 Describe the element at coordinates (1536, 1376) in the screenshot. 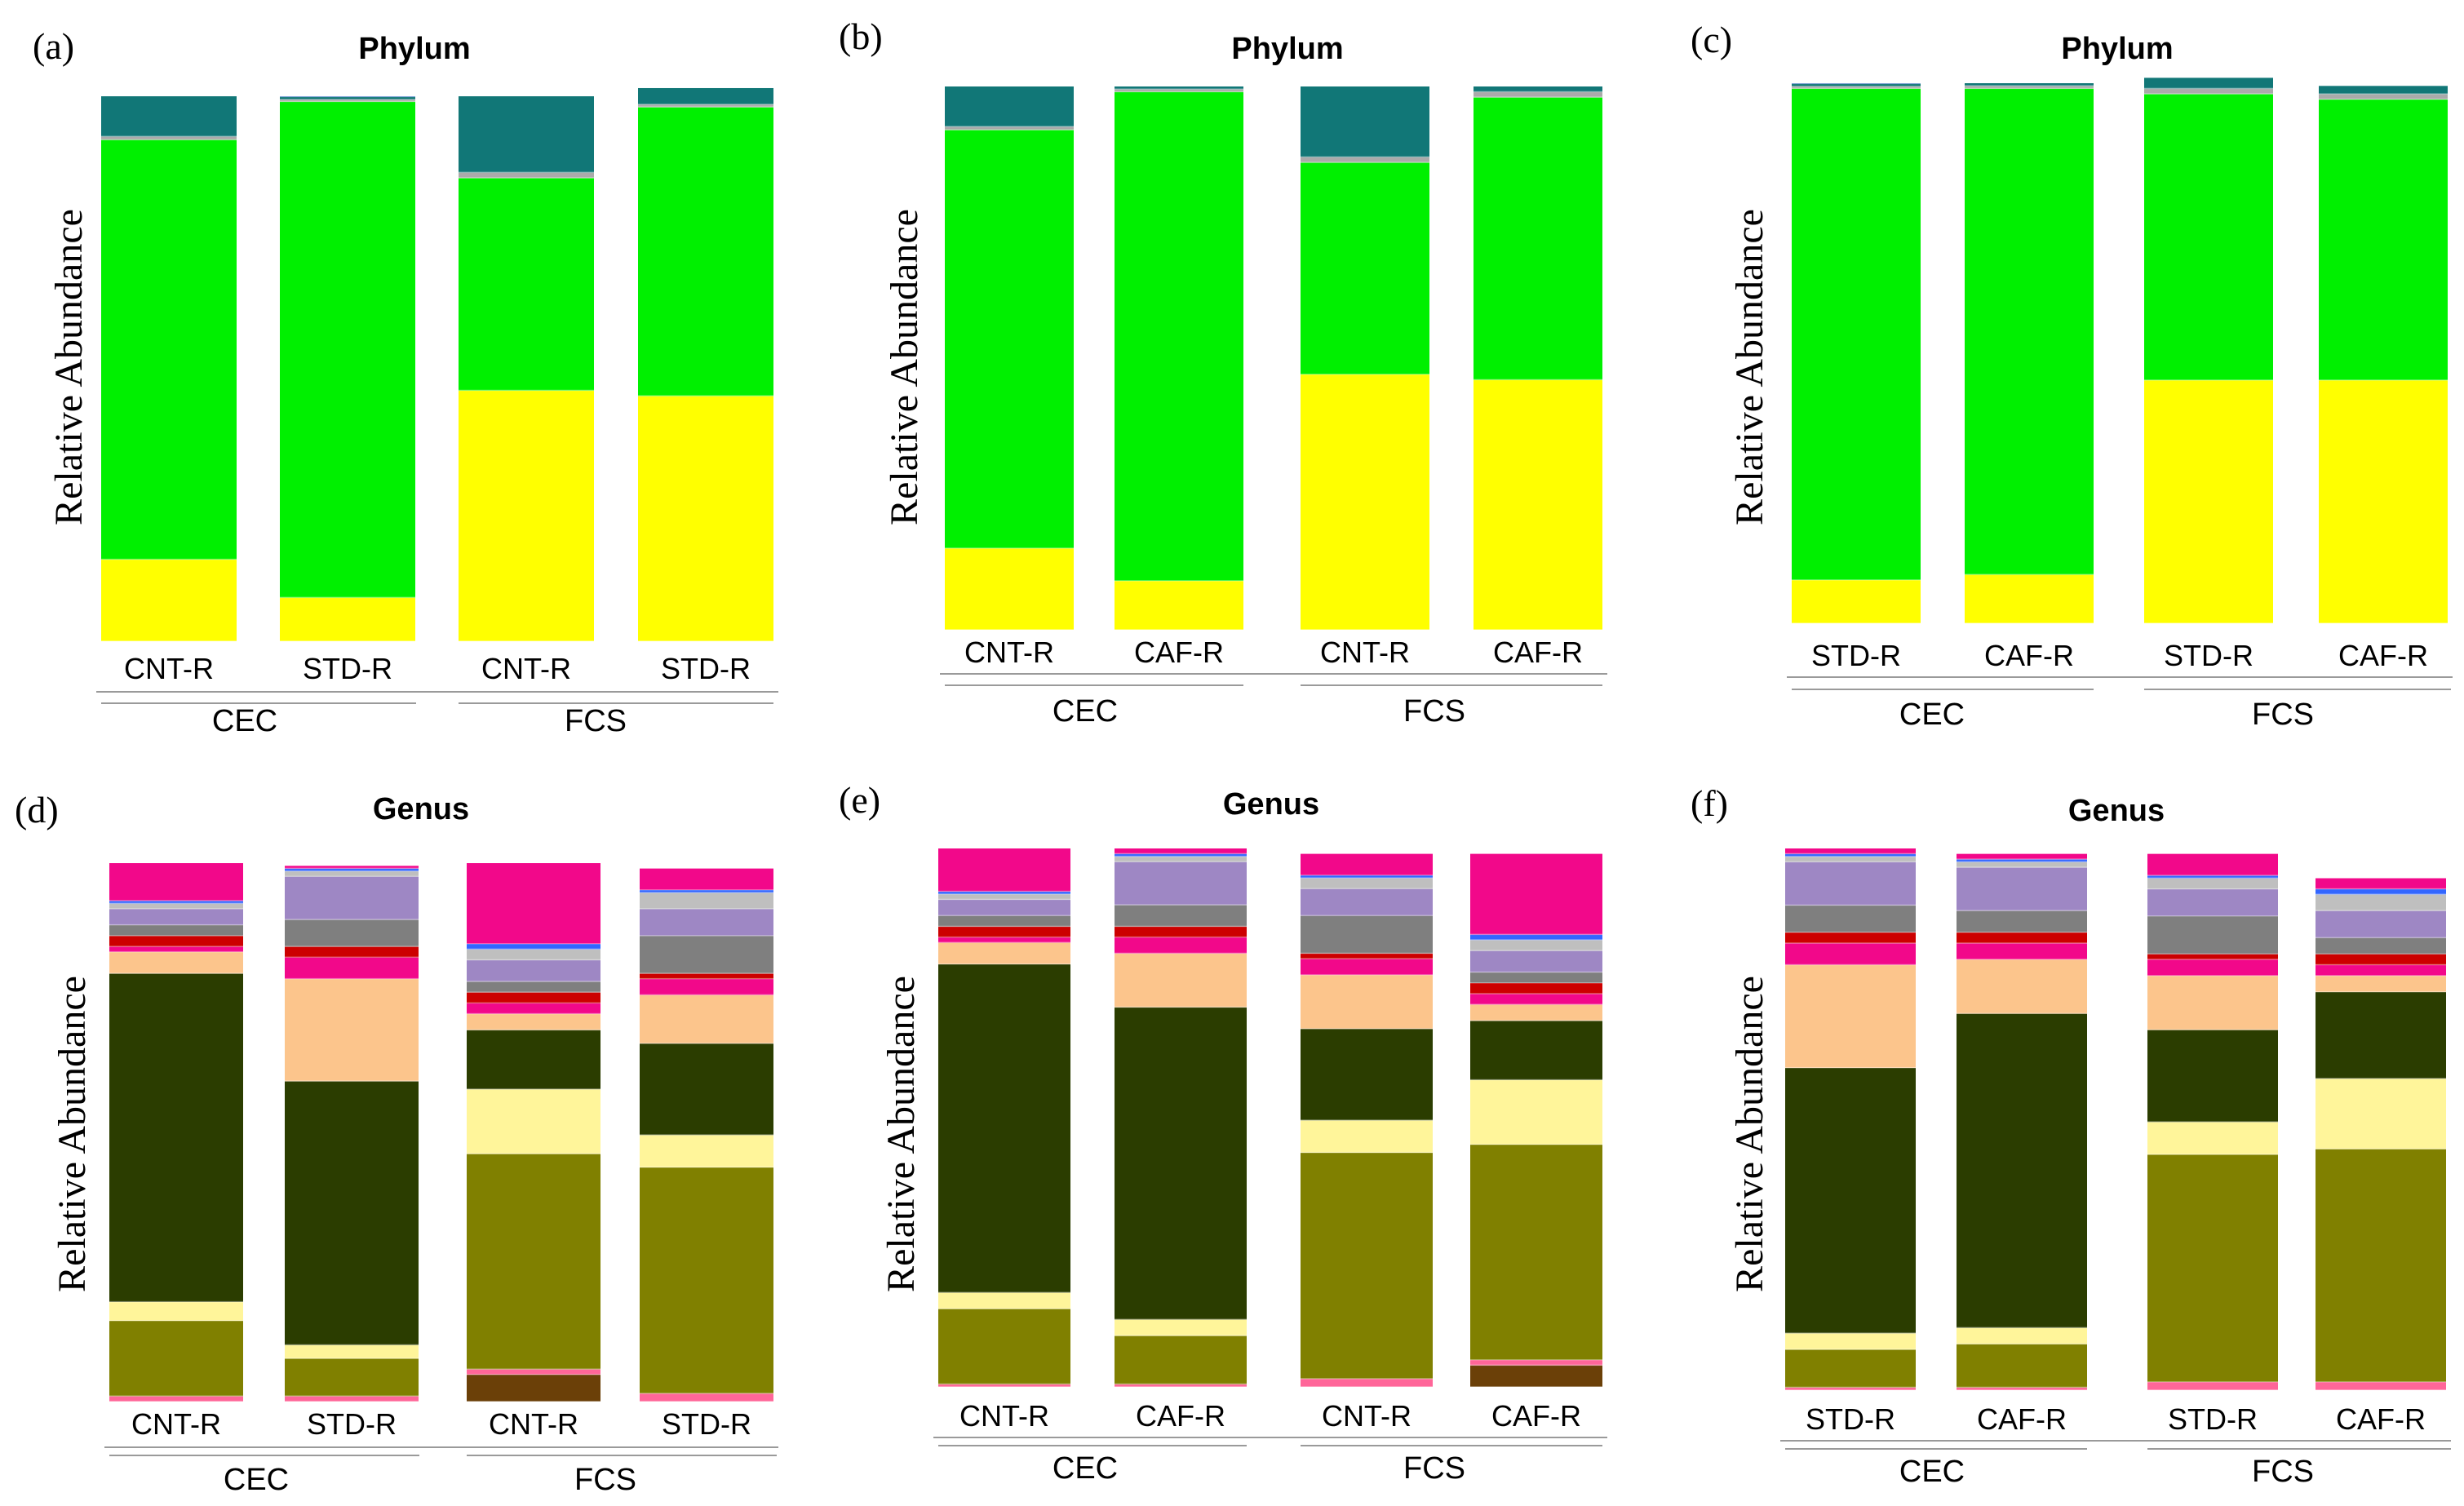

I see `bar-segment-brown` at that location.